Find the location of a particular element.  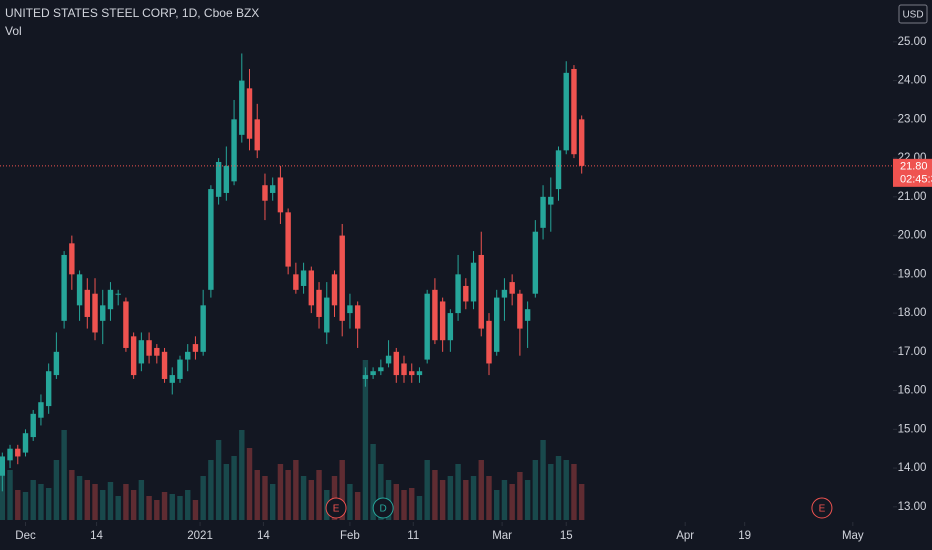

event-label: D is located at coordinates (383, 509).